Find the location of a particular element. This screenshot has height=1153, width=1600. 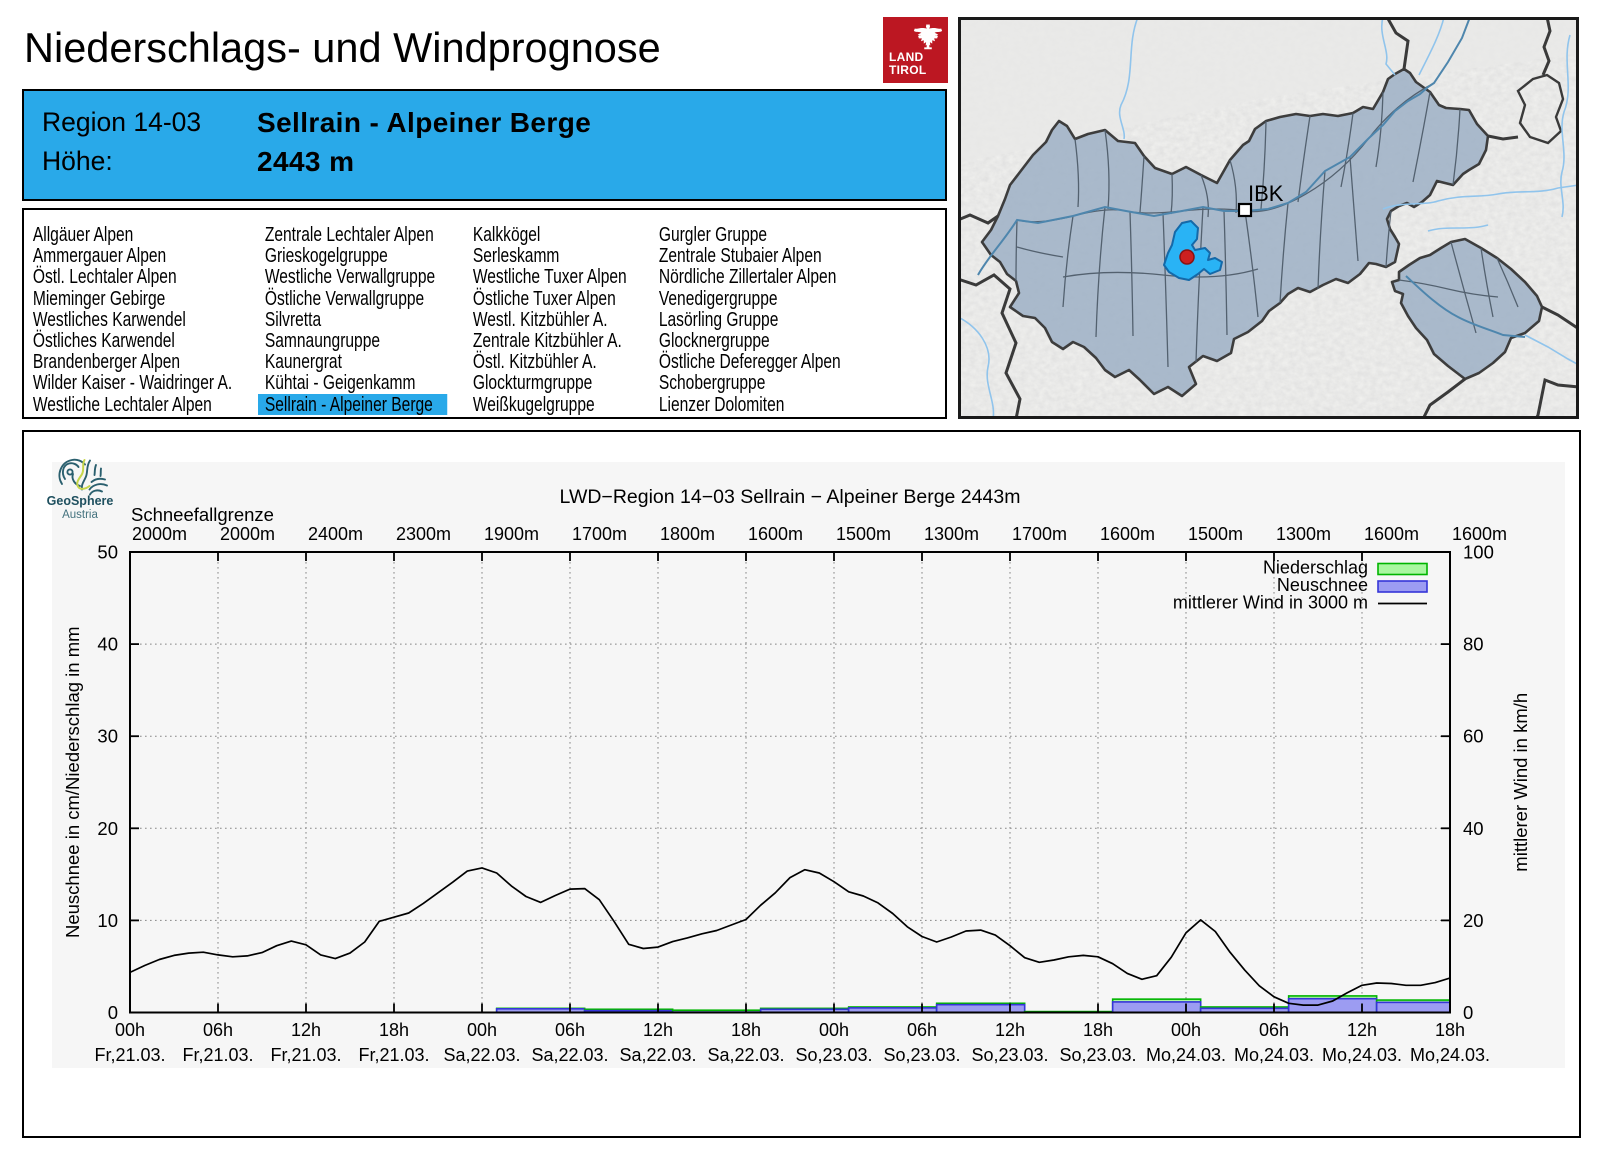

region-list-item: Glockturmgruppe is located at coordinates (532, 383).